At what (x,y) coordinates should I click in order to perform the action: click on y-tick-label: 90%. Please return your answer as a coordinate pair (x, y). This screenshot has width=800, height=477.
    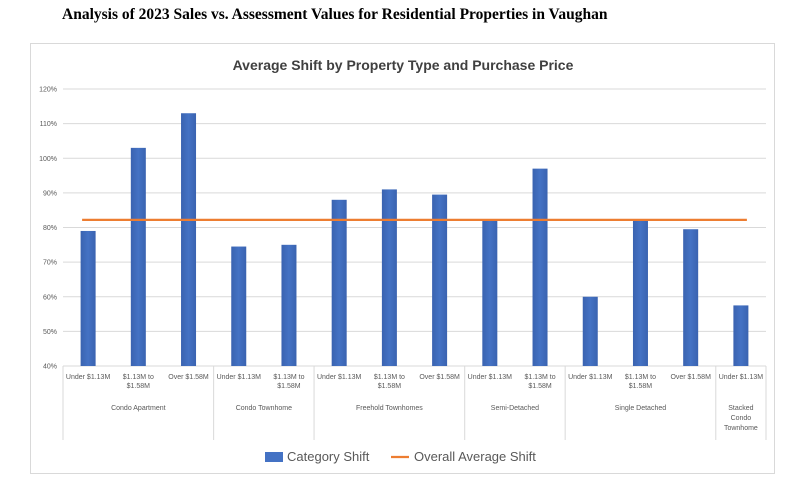
    Looking at the image, I should click on (50, 193).